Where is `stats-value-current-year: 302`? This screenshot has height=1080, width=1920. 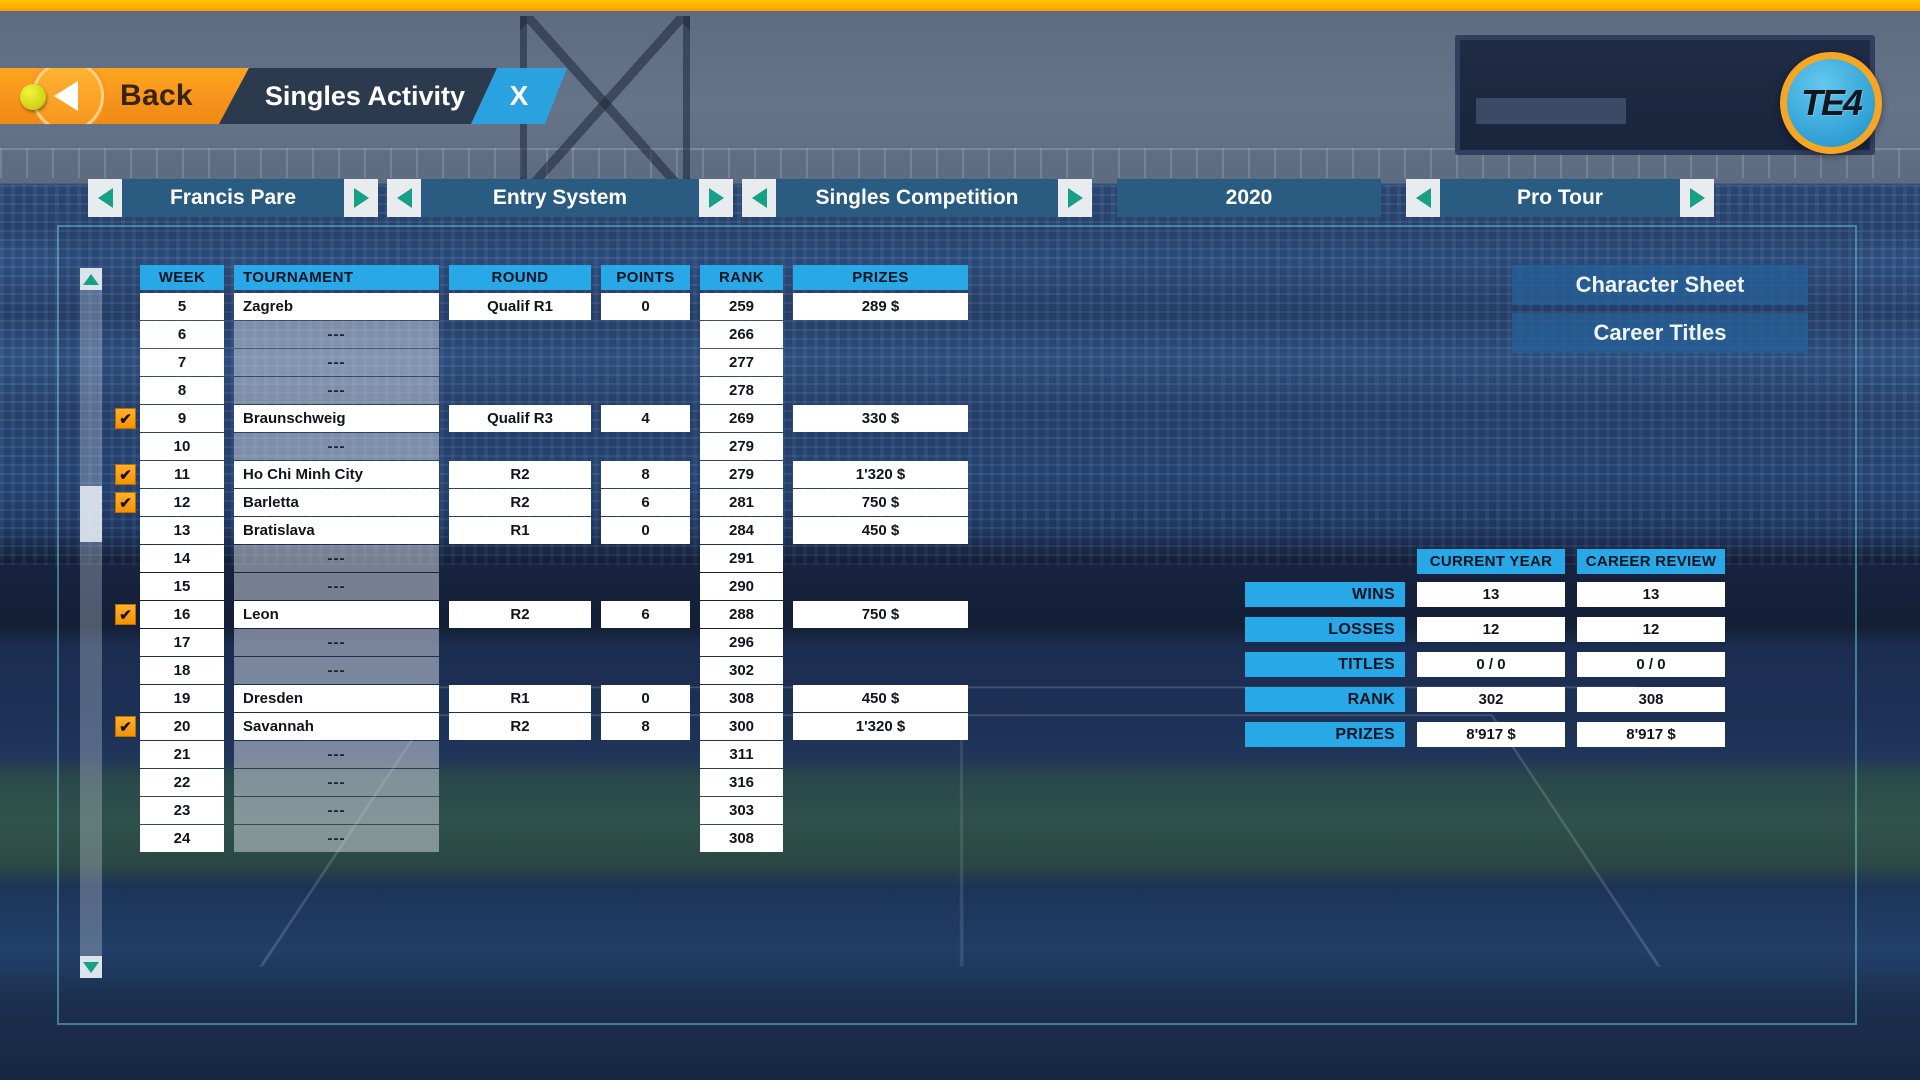 stats-value-current-year: 302 is located at coordinates (1491, 699).